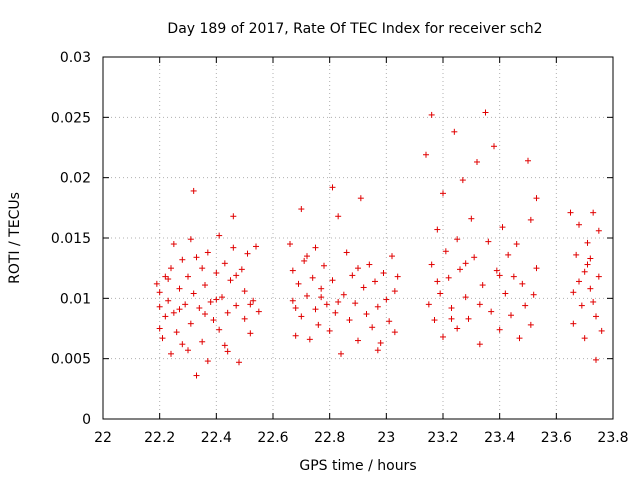  What do you see at coordinates (556, 438) in the screenshot?
I see `x-tick-label: 23.6` at bounding box center [556, 438].